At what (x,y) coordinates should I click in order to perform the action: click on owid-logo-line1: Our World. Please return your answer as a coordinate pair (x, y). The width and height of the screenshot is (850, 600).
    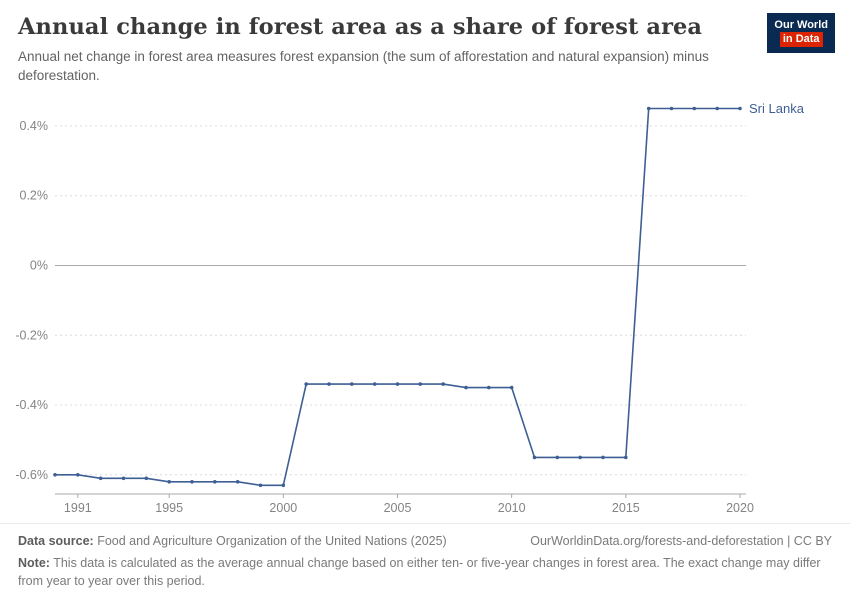
    Looking at the image, I should click on (801, 25).